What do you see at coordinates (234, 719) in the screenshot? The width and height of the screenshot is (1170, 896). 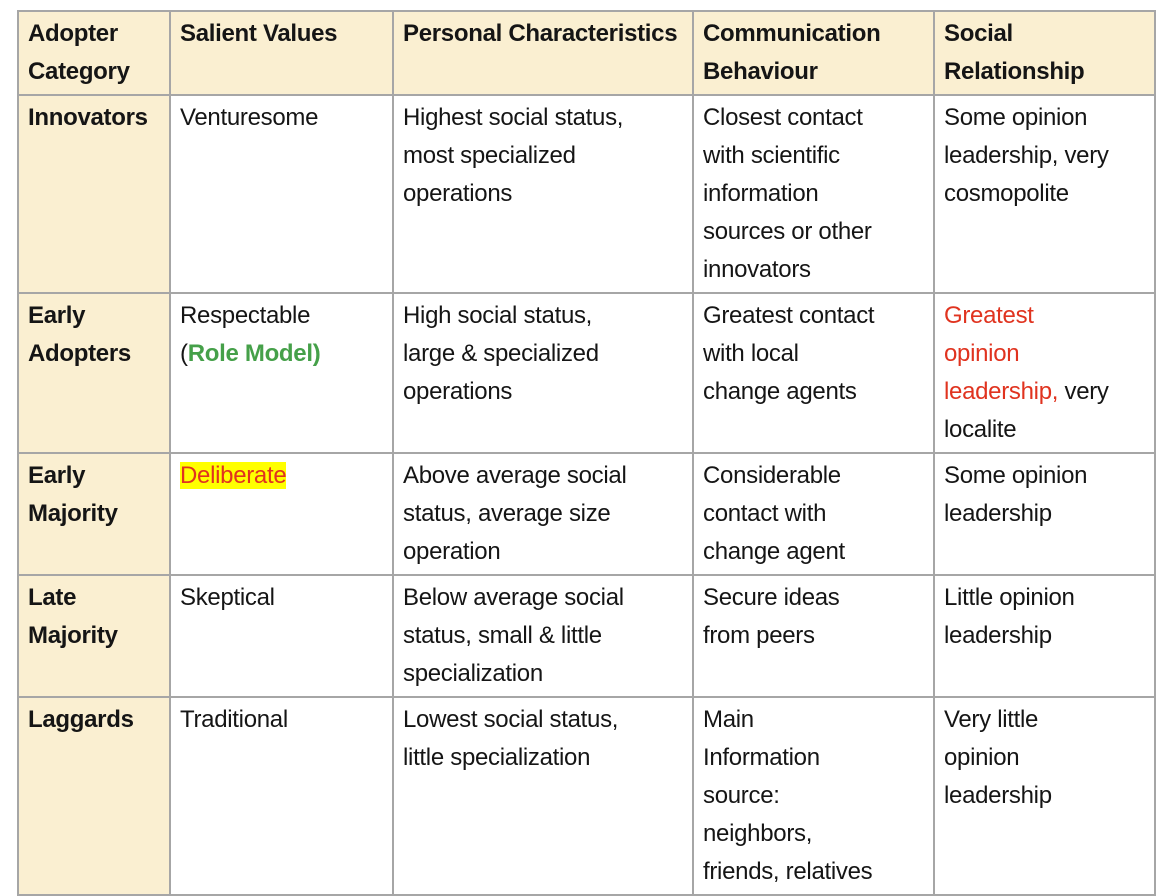 I see `text-run: Traditional` at bounding box center [234, 719].